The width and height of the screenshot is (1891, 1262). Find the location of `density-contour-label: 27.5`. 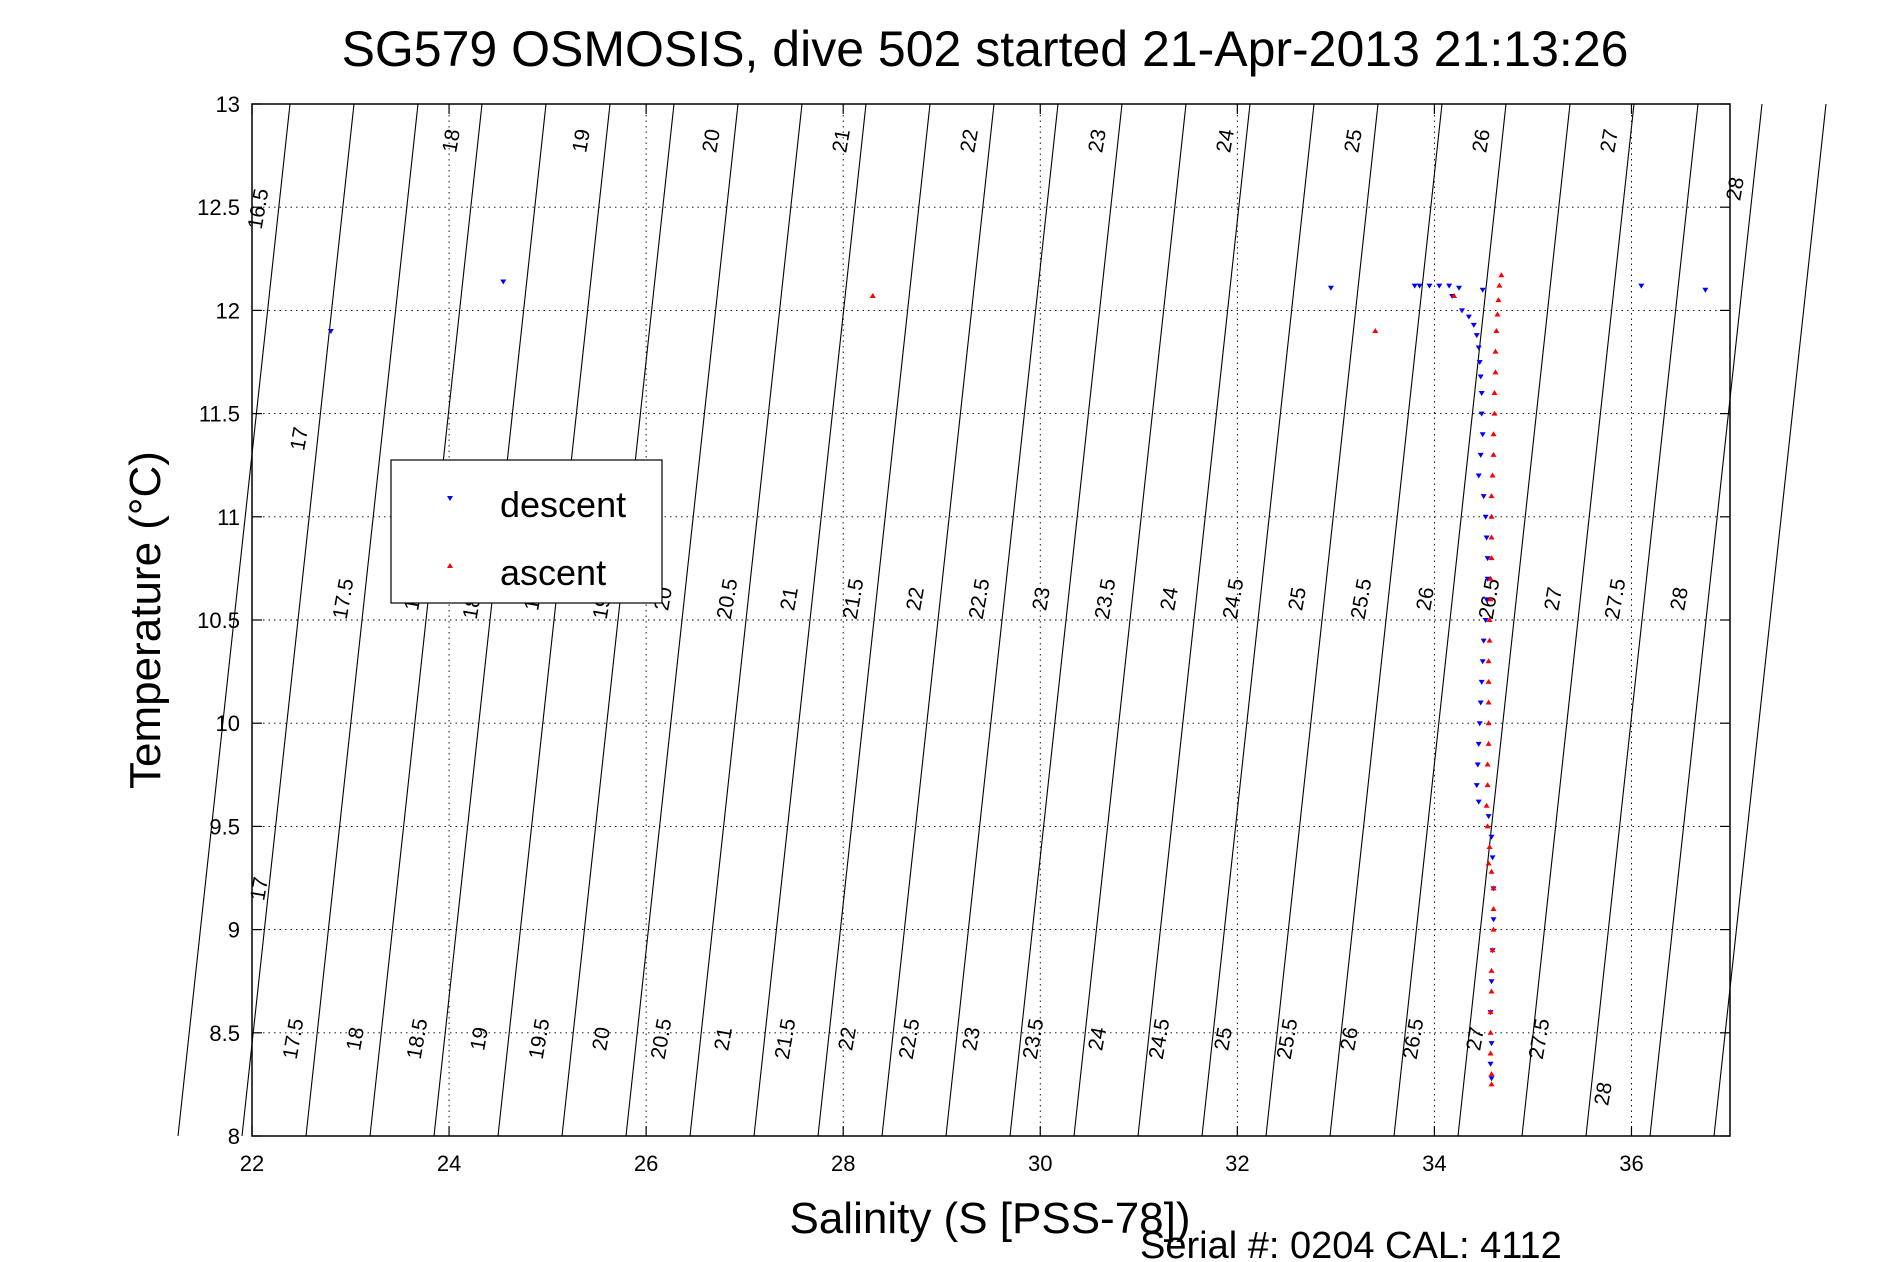

density-contour-label: 27.5 is located at coordinates (1616, 599).